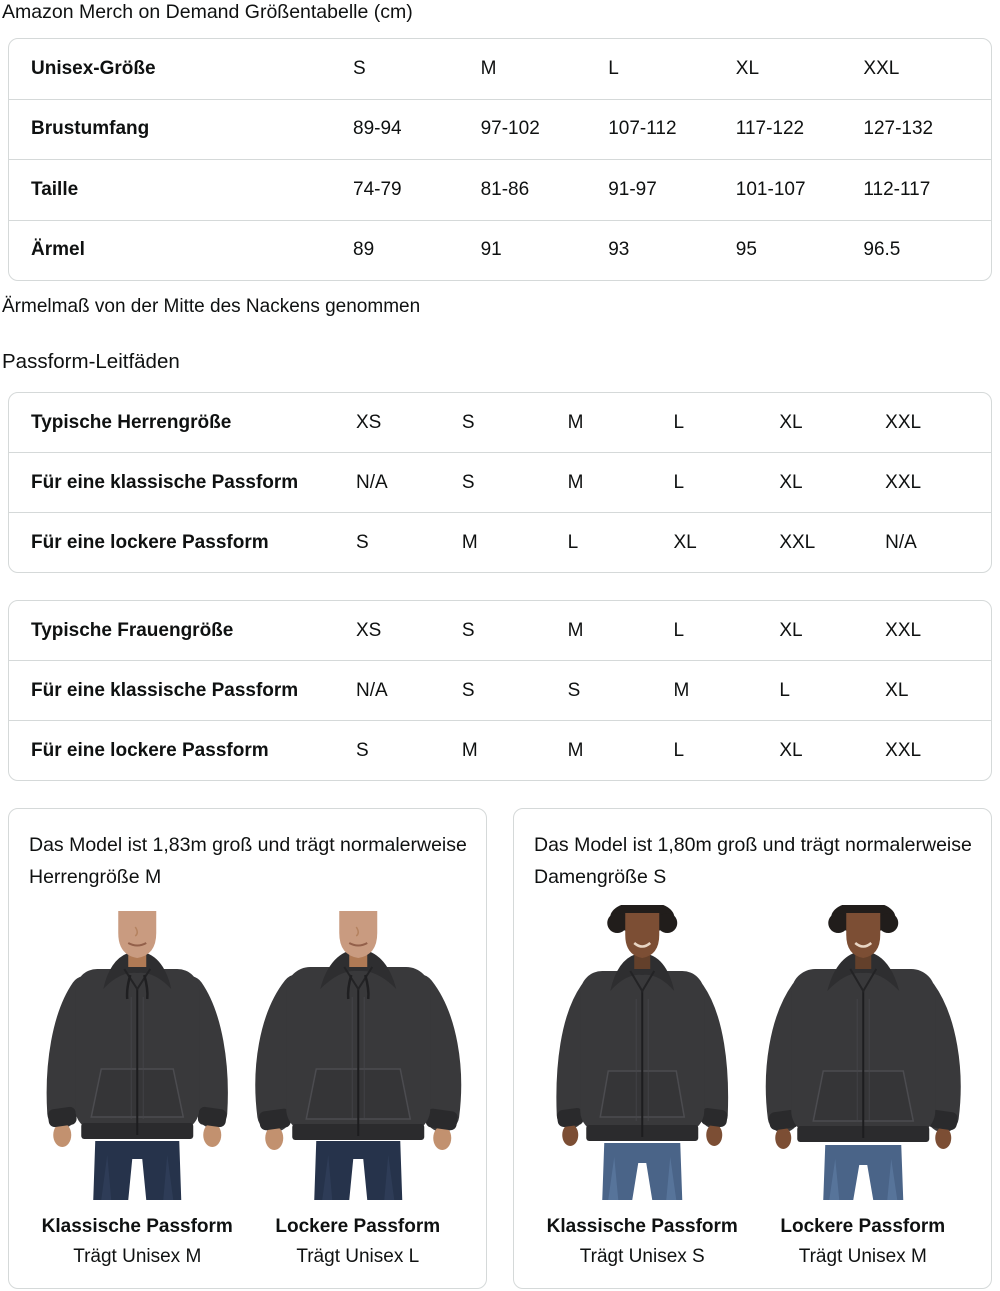  Describe the element at coordinates (132, 630) in the screenshot. I see `row-label: Typische Frauengröße` at that location.